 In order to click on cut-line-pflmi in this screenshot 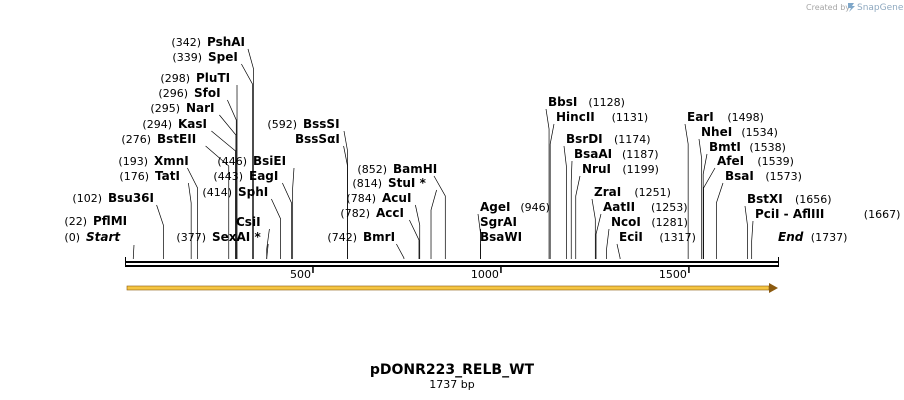, I will do `click(133, 251)`.